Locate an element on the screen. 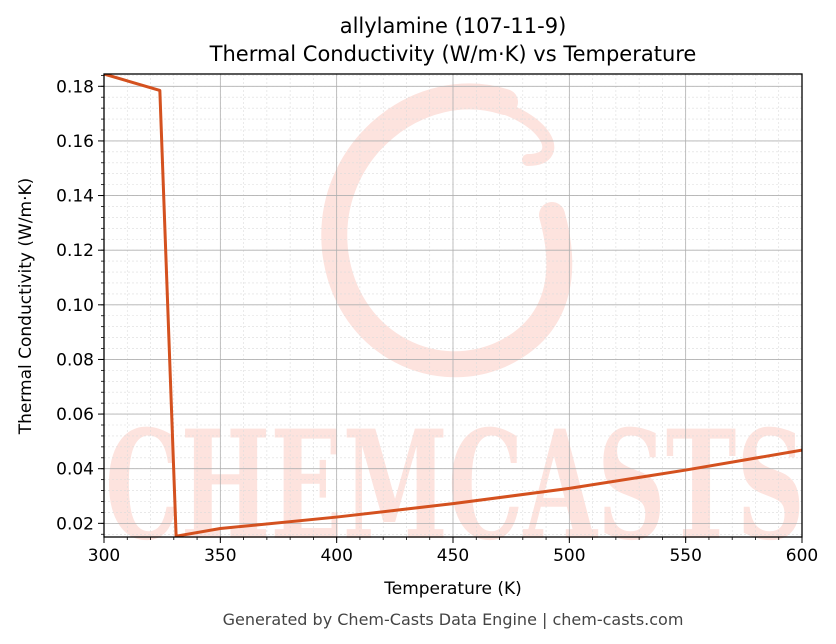  y-tick-label: 0.12 is located at coordinates (75, 251).